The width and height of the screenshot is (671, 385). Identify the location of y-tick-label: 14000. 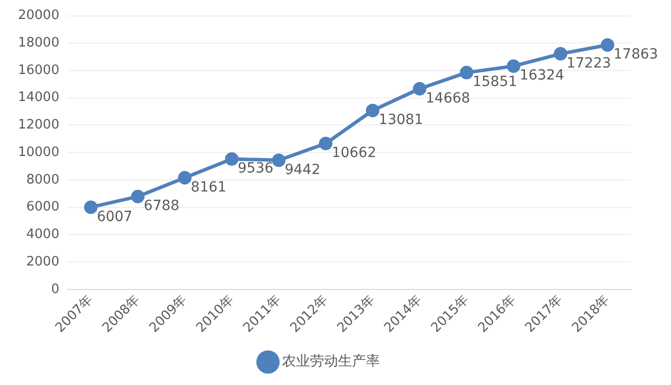
(39, 98).